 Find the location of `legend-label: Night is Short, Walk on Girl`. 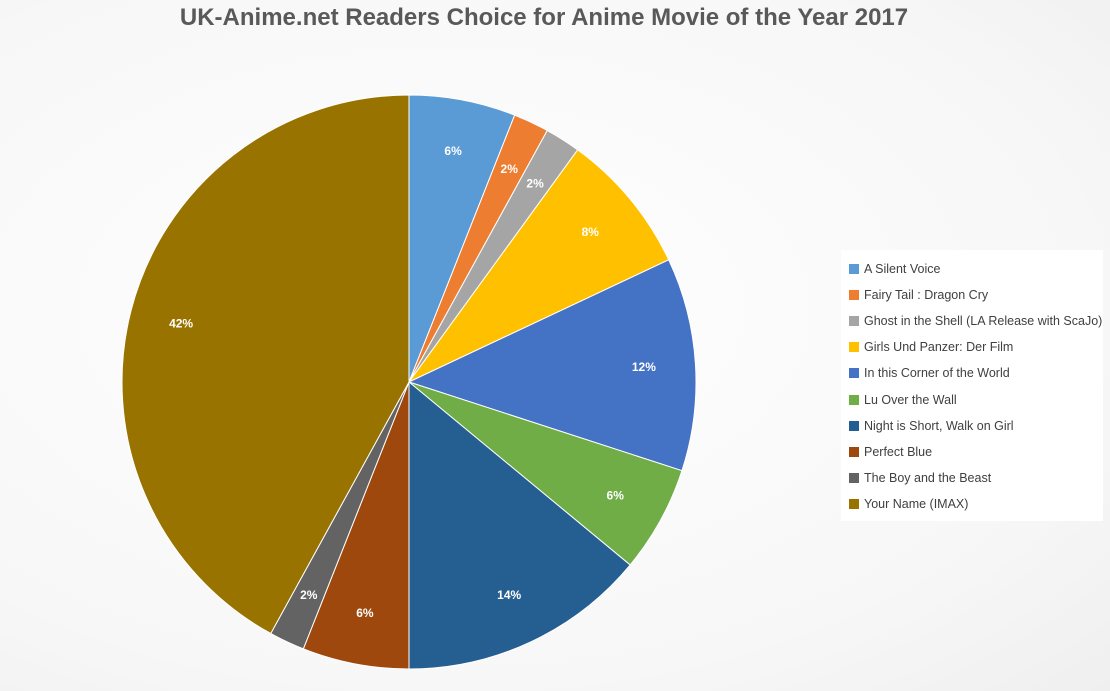

legend-label: Night is Short, Walk on Girl is located at coordinates (939, 425).